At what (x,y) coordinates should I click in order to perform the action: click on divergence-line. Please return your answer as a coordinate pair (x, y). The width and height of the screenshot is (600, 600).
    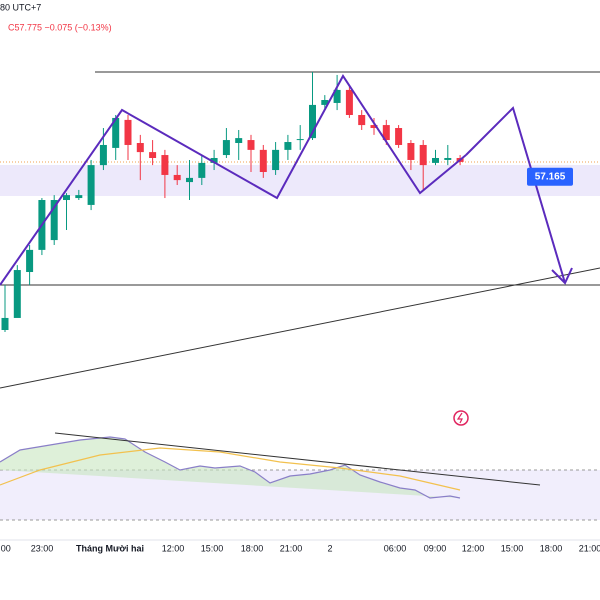
    Looking at the image, I should click on (297, 459).